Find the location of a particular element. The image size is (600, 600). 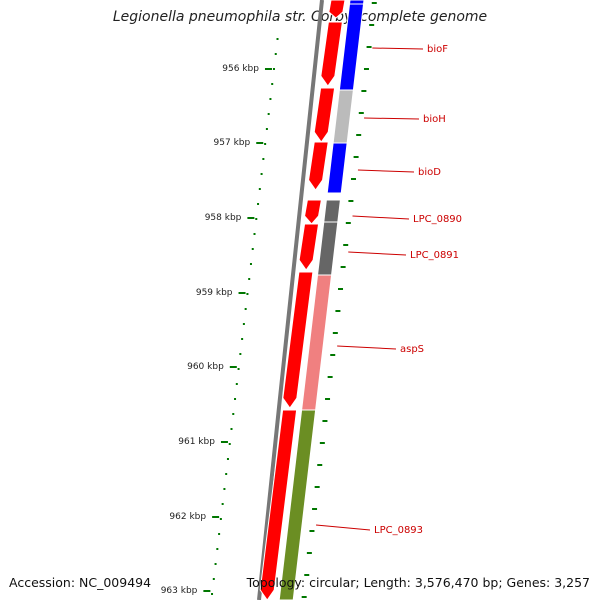

right-tick-dots is located at coordinates (339, 300).